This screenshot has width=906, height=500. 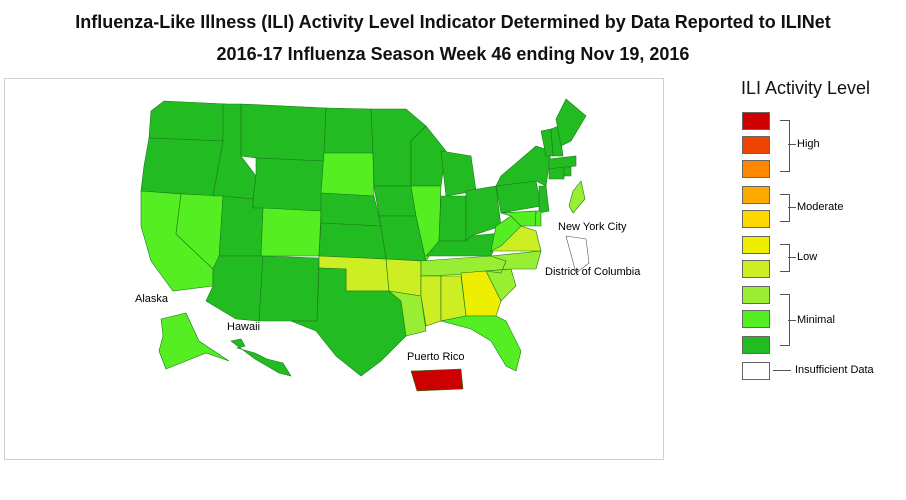 I want to click on state-pa, so click(x=518, y=197).